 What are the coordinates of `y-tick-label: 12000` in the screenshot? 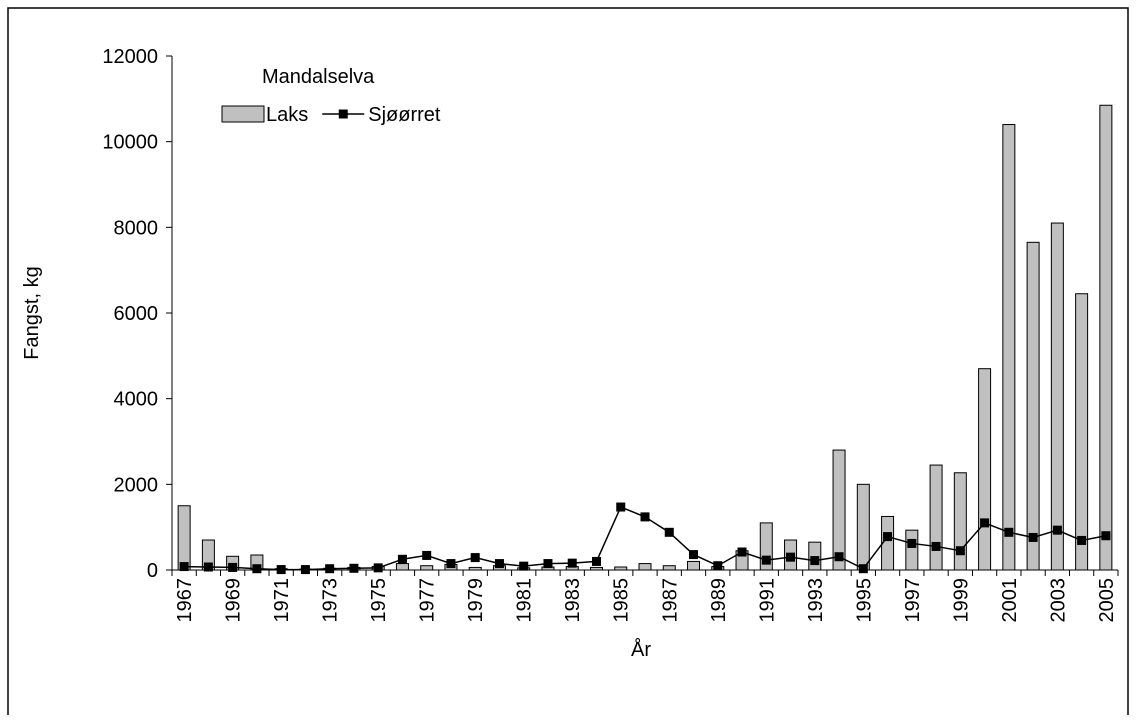 It's located at (130, 57).